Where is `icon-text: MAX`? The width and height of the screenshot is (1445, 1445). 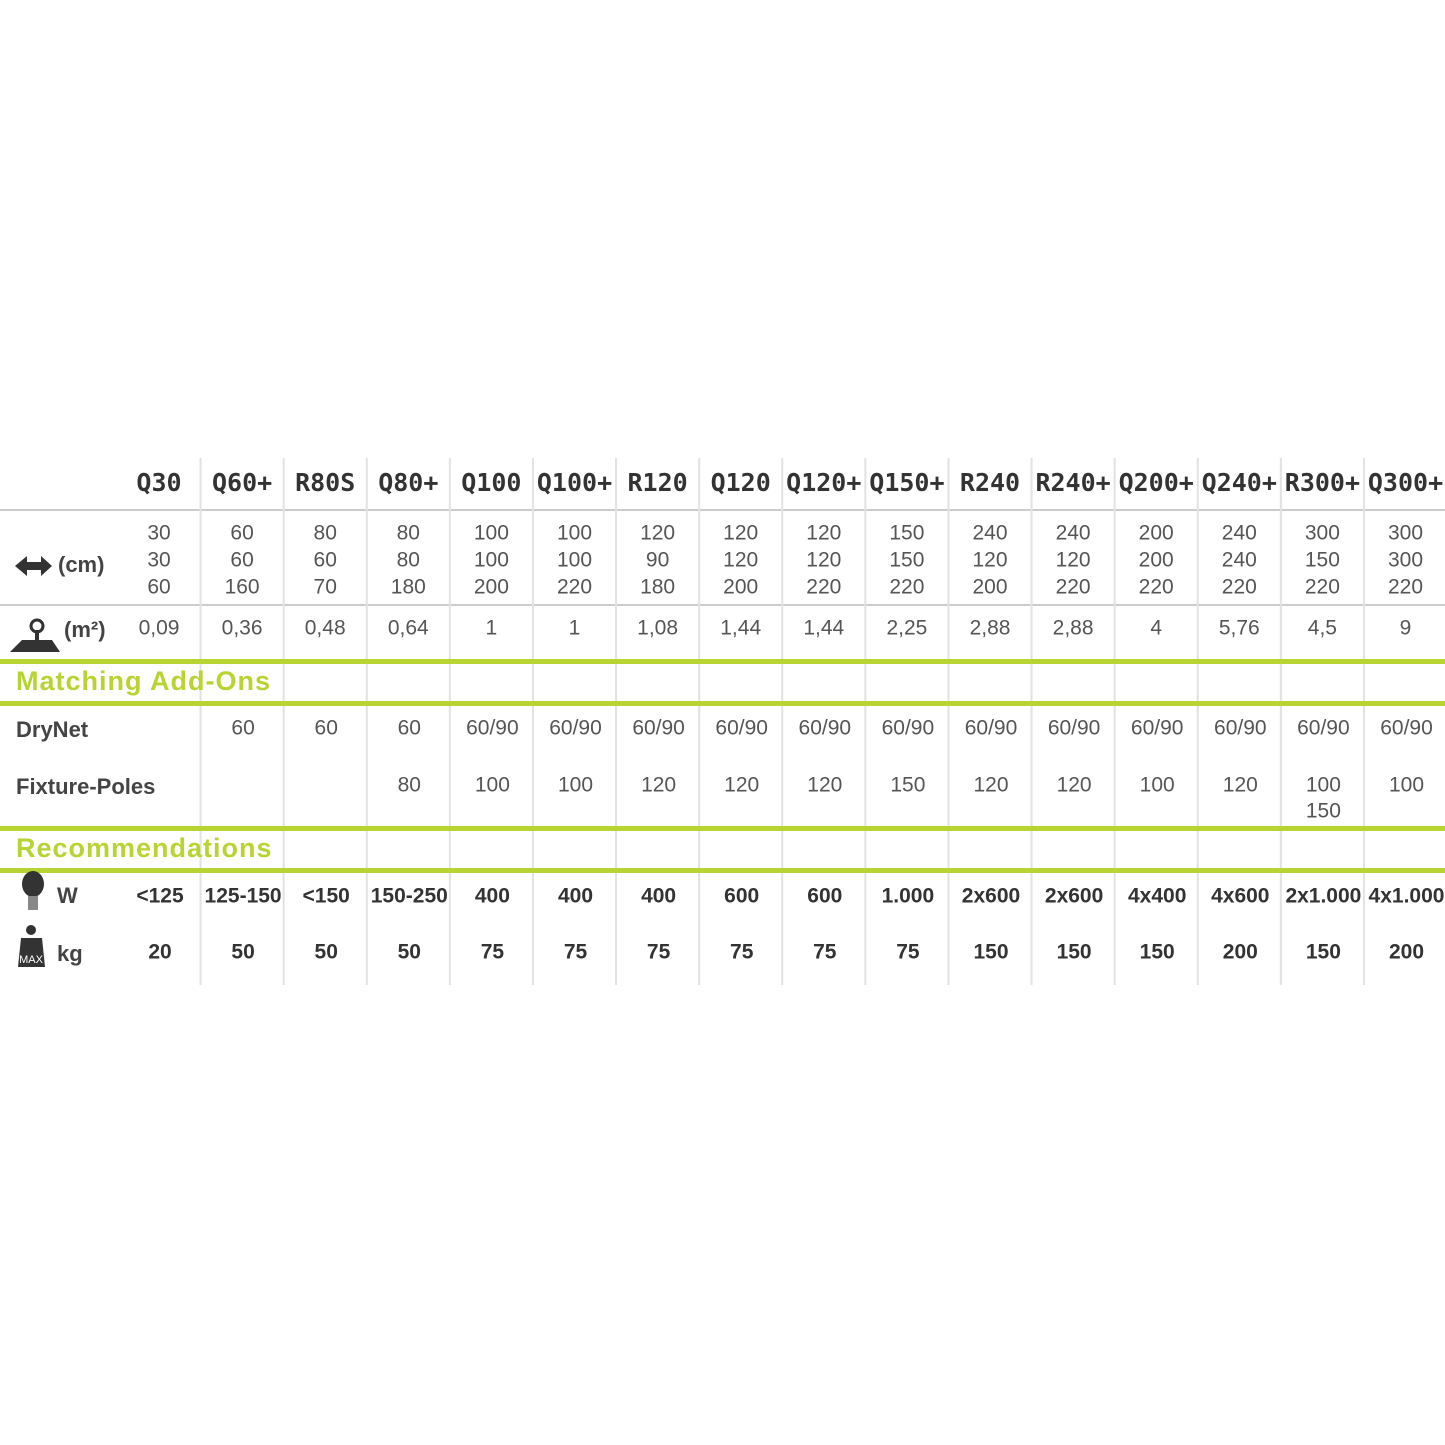 icon-text: MAX is located at coordinates (31, 960).